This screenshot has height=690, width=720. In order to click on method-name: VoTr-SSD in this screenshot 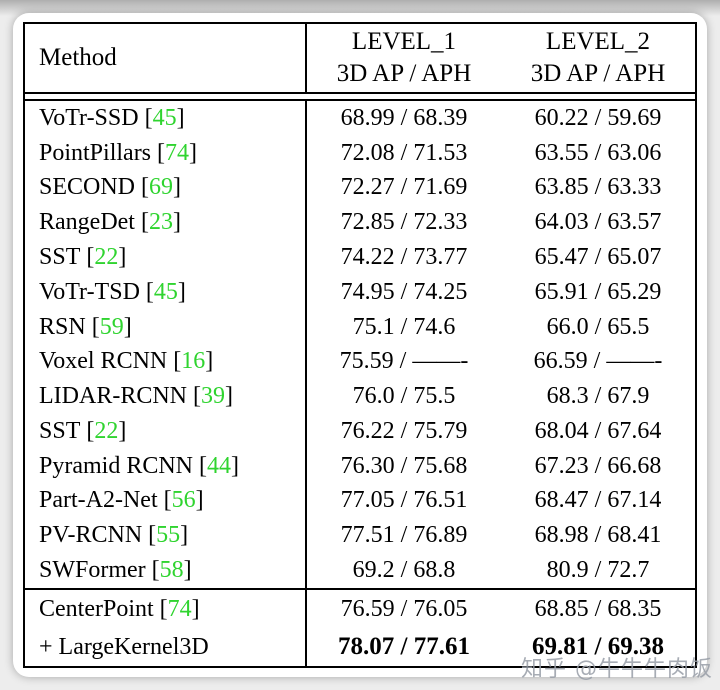, I will do `click(89, 117)`.